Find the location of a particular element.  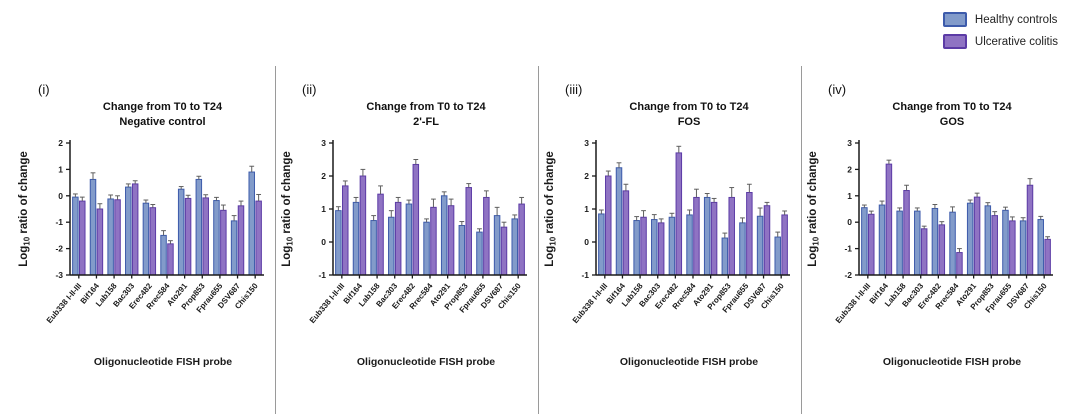

chart-title: Change from T0 to T24 Negative control is located at coordinates (143, 115).